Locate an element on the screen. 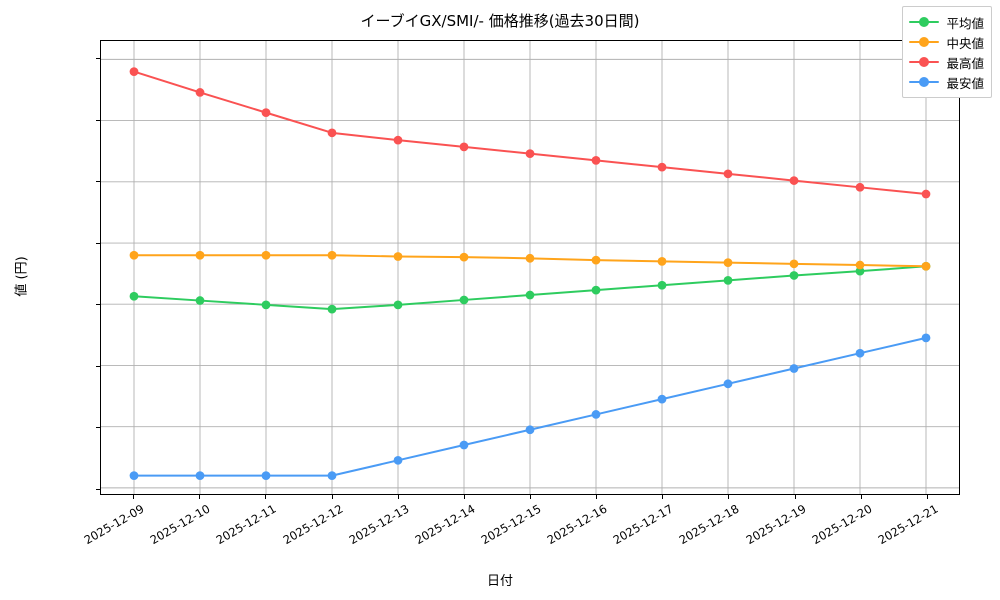 This screenshot has height=600, width=1000. legend-label: 平均値 is located at coordinates (965, 23).